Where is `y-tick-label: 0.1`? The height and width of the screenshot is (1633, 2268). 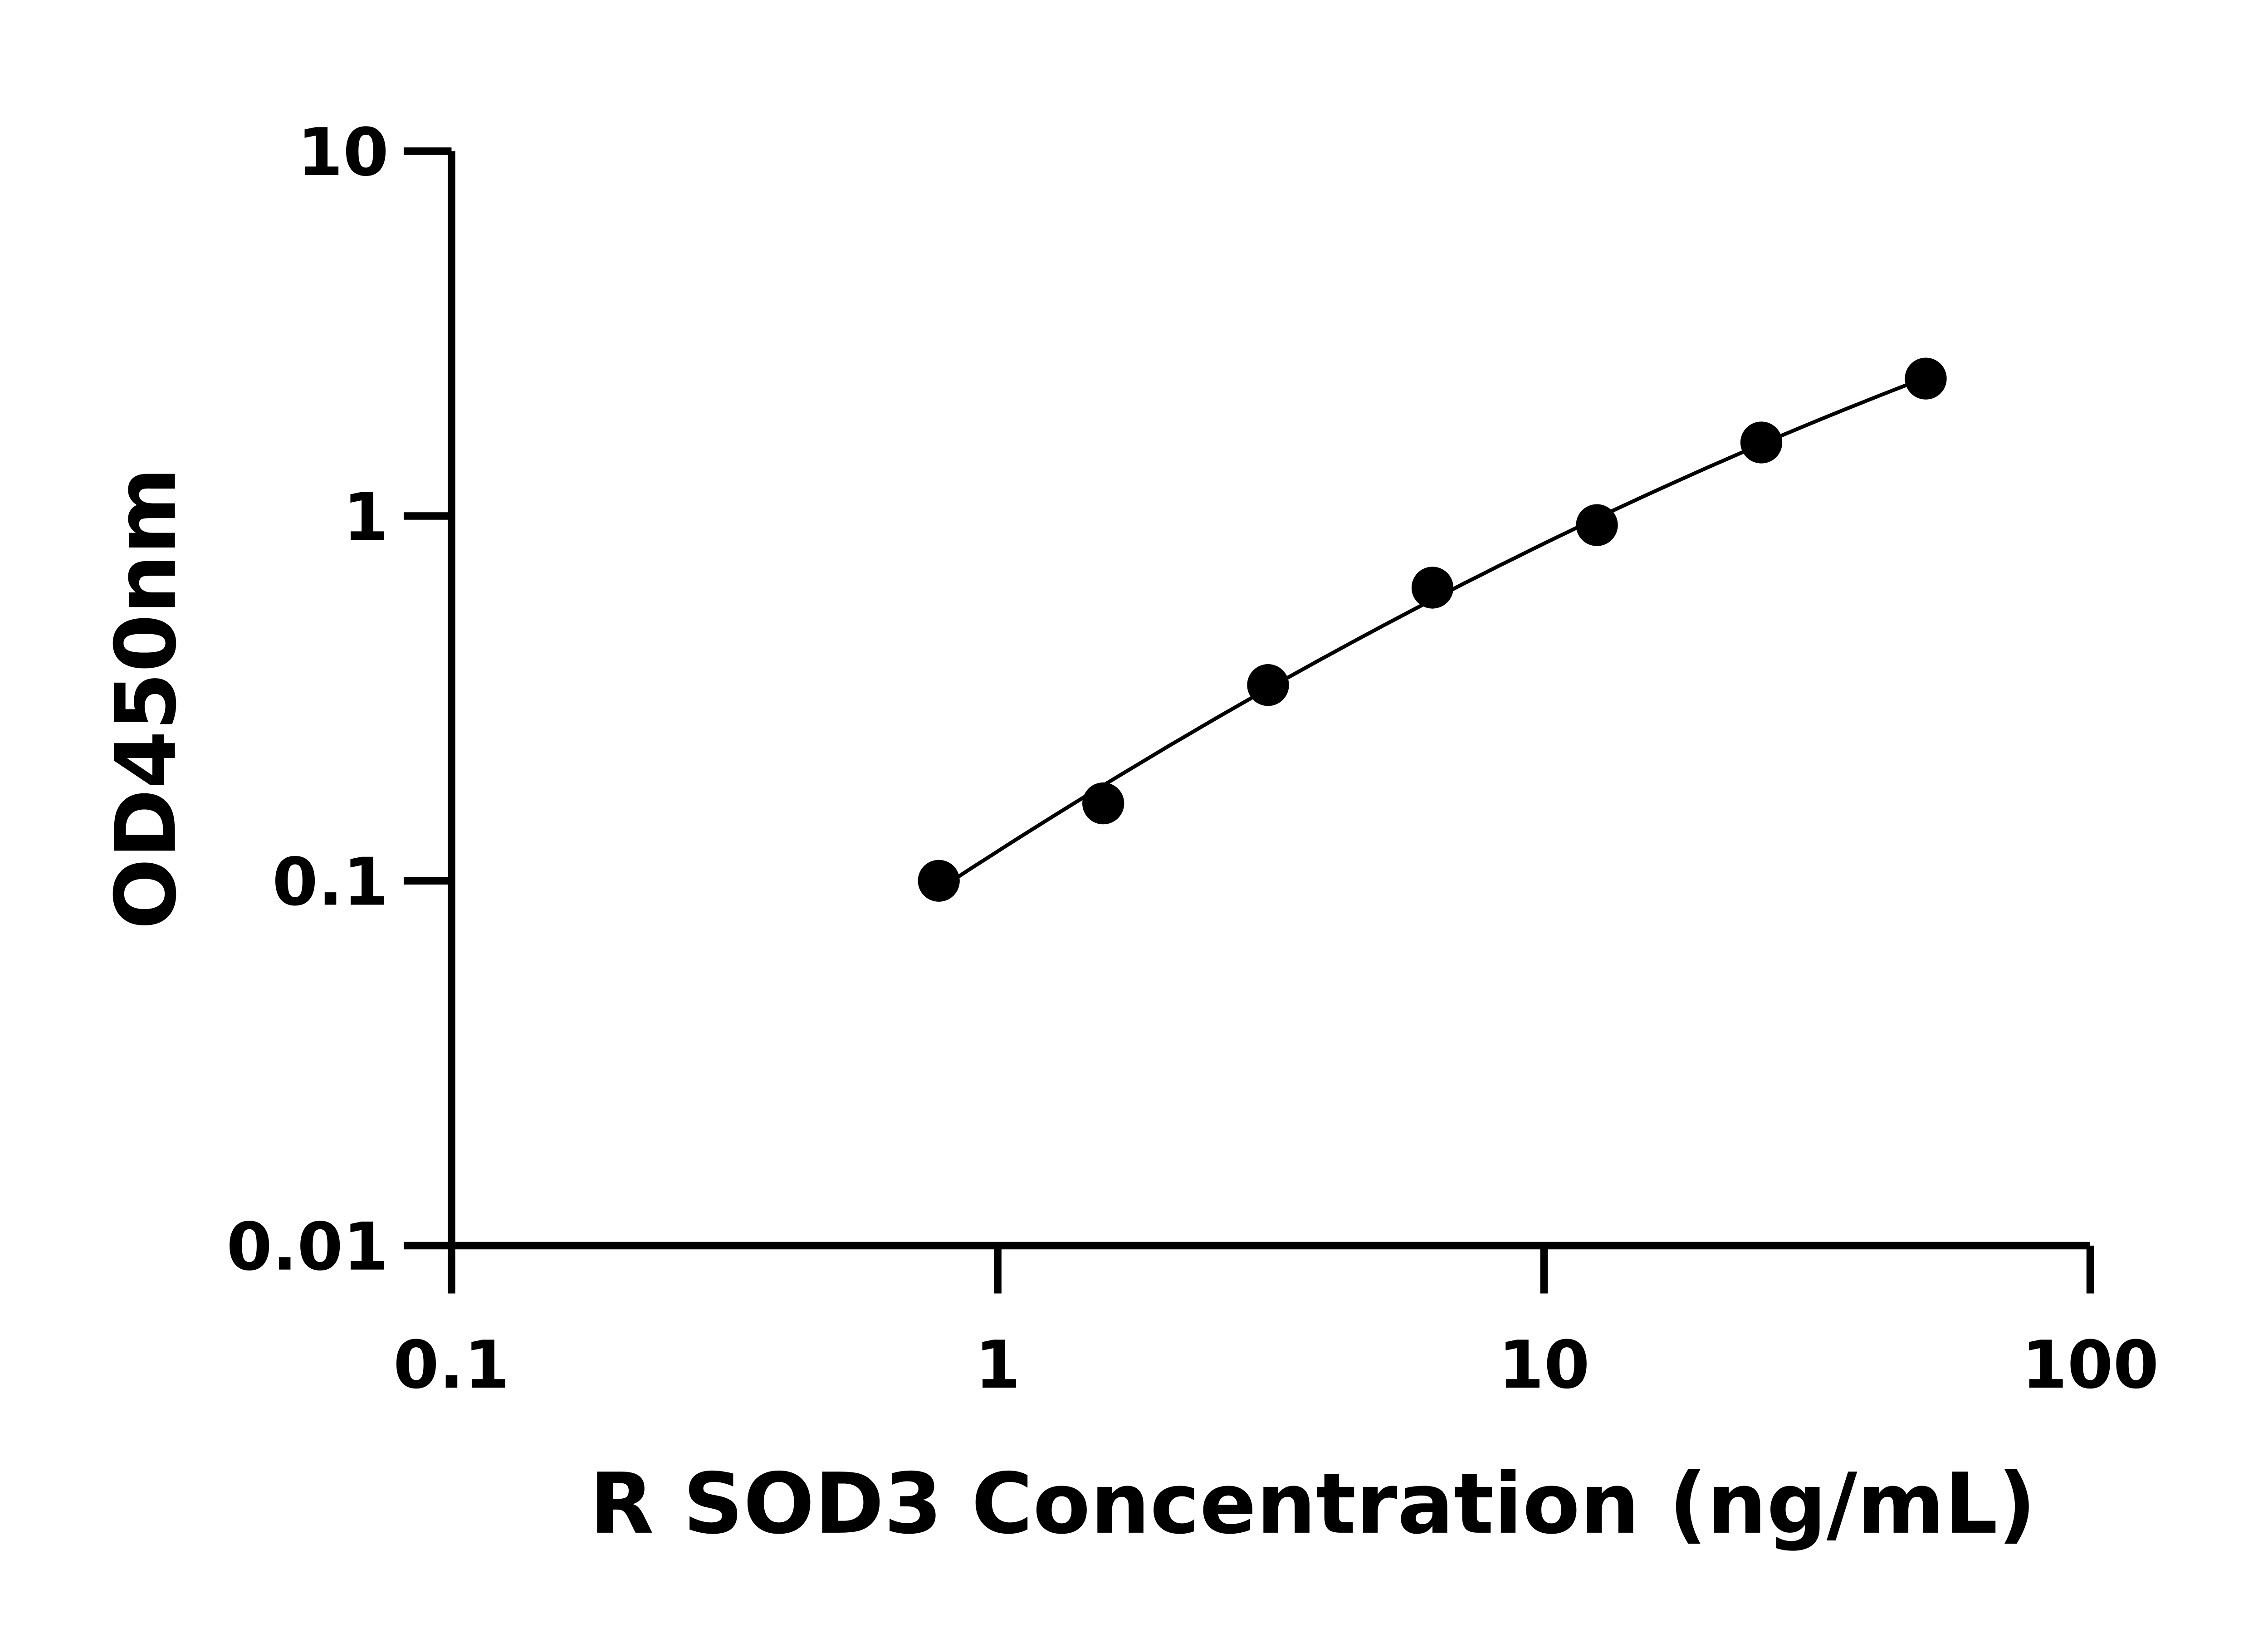 y-tick-label: 0.1 is located at coordinates (331, 882).